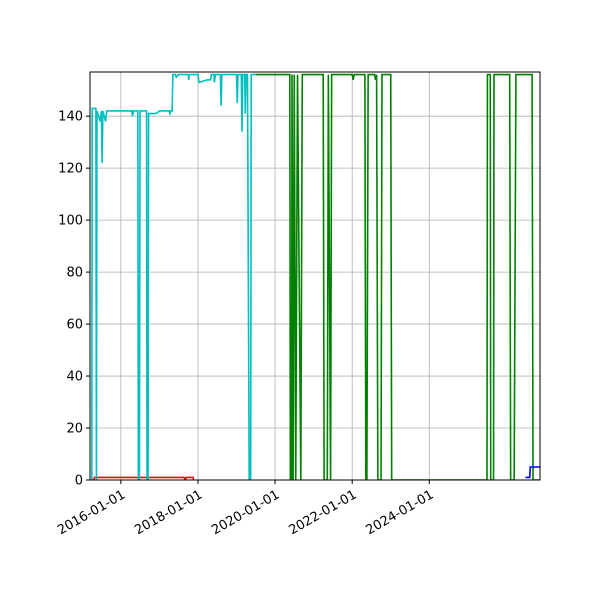 The image size is (600, 600). Describe the element at coordinates (70, 221) in the screenshot. I see `y-tick-label: 100` at that location.